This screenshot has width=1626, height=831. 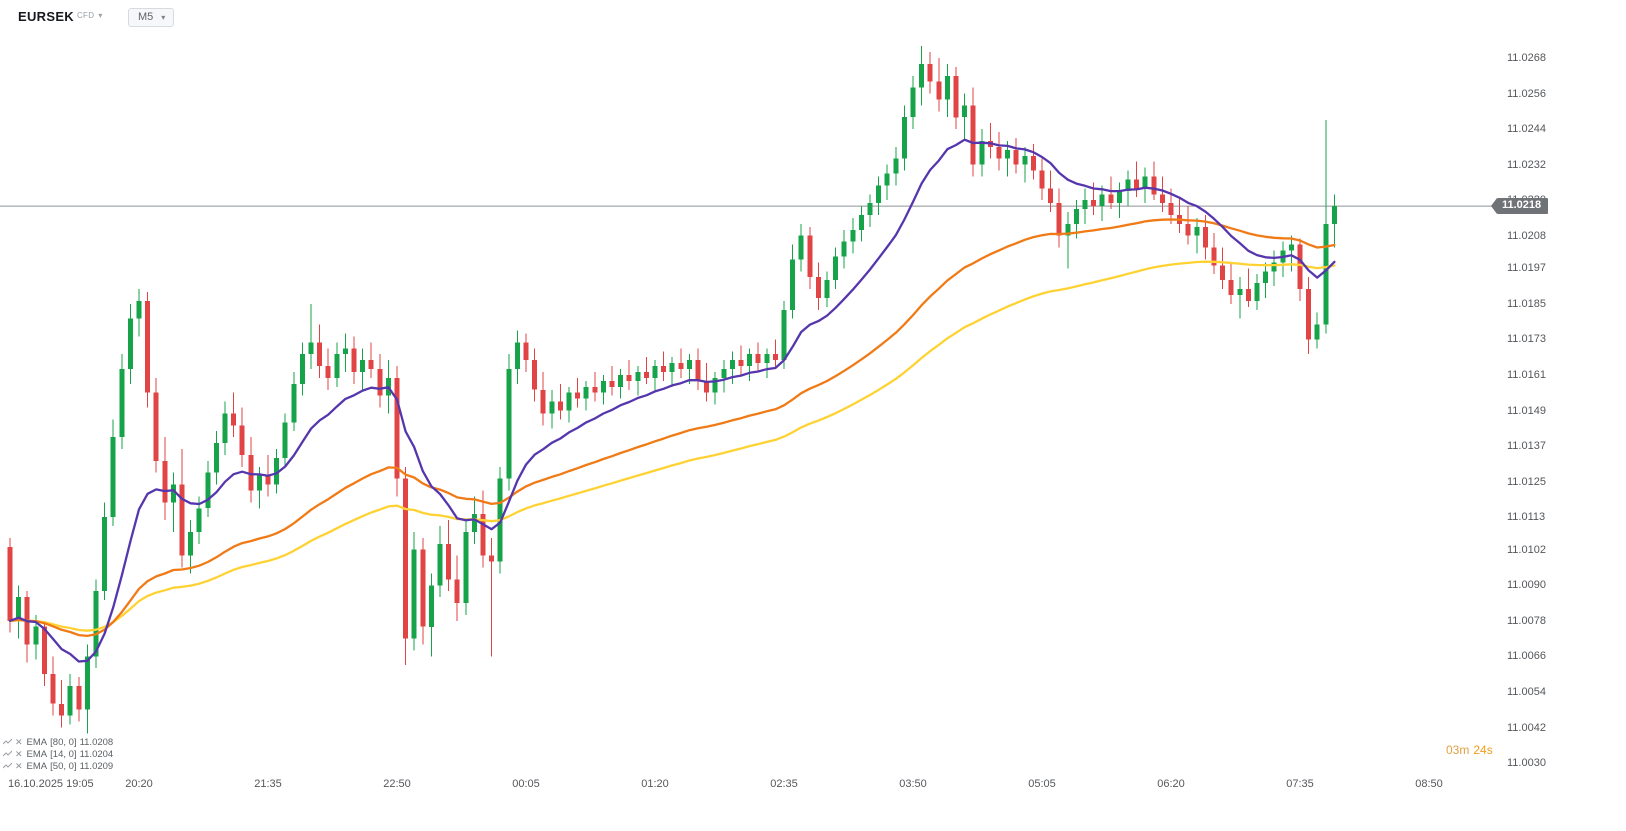 What do you see at coordinates (1526, 235) in the screenshot?
I see `price-axis-label: 11.0208` at bounding box center [1526, 235].